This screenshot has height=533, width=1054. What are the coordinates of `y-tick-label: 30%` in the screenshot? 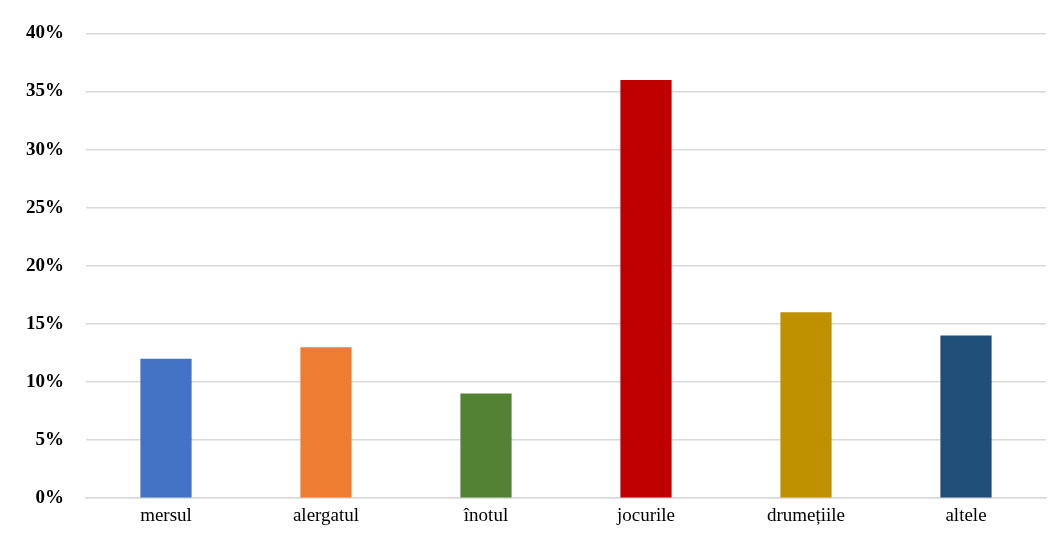 It's located at (45, 148).